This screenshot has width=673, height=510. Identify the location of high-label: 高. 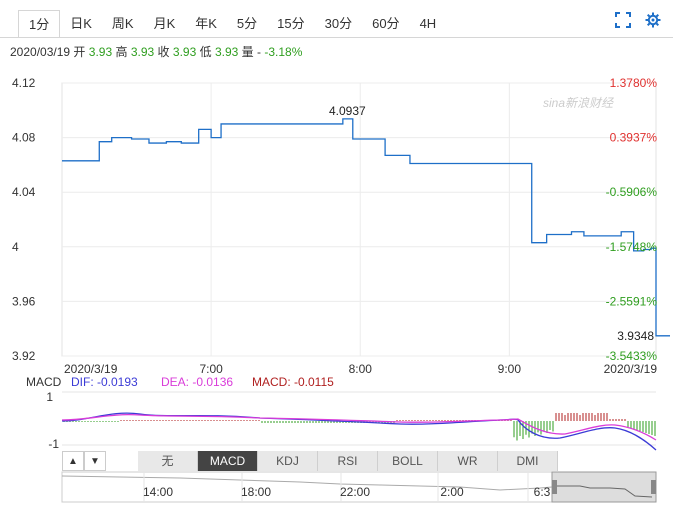
(121, 52).